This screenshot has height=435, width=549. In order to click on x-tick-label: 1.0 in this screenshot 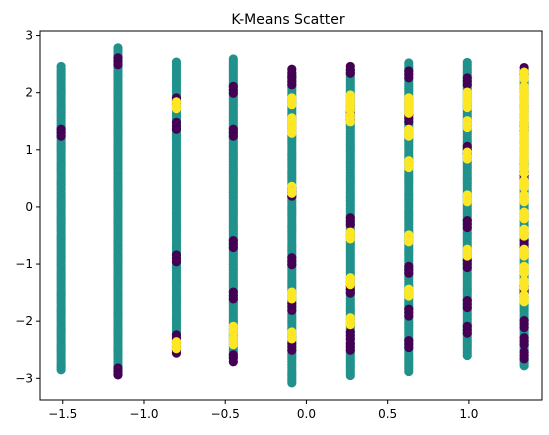, I will do `click(468, 414)`.